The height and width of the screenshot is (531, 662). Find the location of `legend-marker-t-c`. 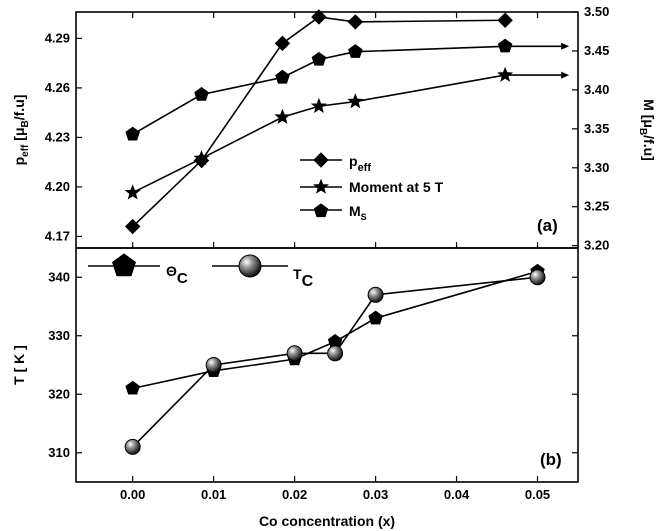

legend-marker-t-c is located at coordinates (250, 266).